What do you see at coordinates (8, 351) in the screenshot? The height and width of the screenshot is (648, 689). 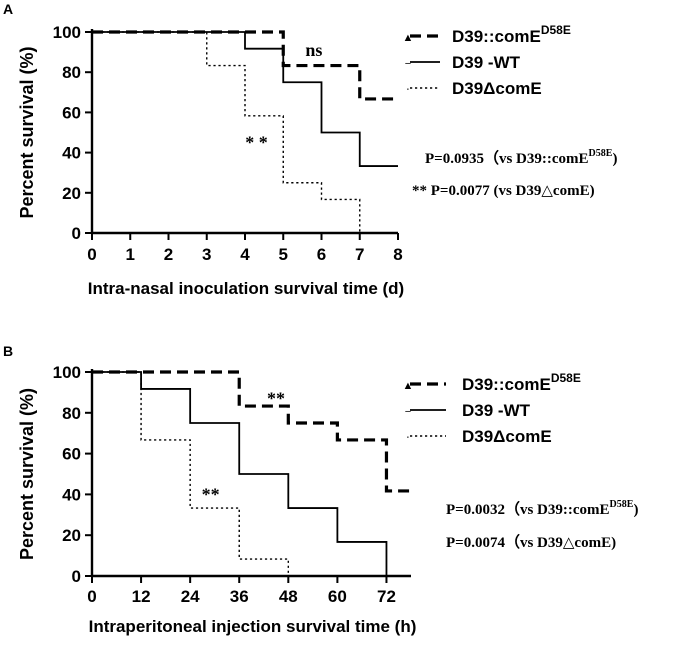 I see `panel-label: B` at bounding box center [8, 351].